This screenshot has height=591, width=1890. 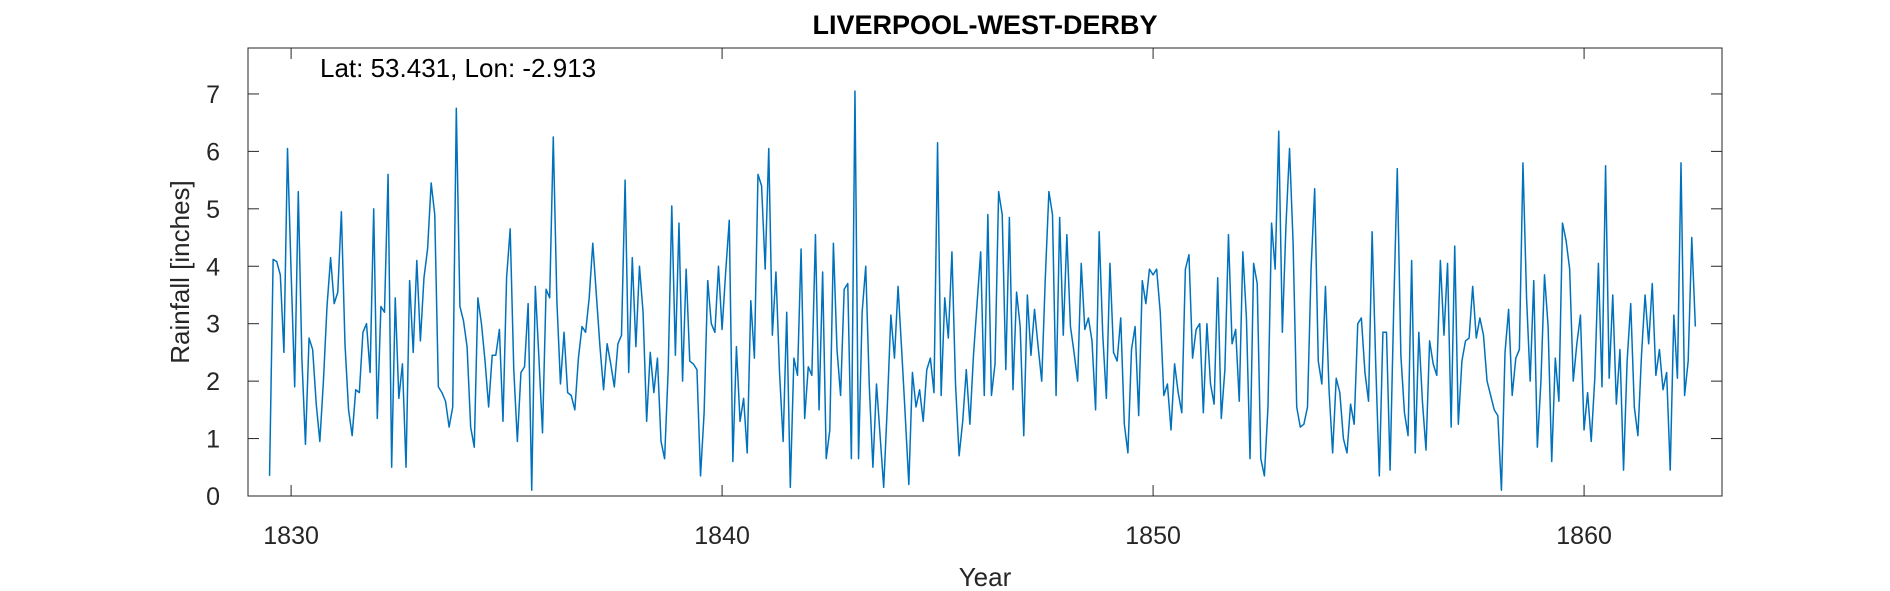 What do you see at coordinates (291, 536) in the screenshot?
I see `x-tick-label: 1830` at bounding box center [291, 536].